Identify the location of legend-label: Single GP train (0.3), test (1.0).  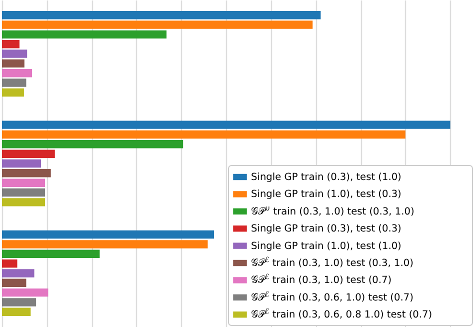
(326, 177).